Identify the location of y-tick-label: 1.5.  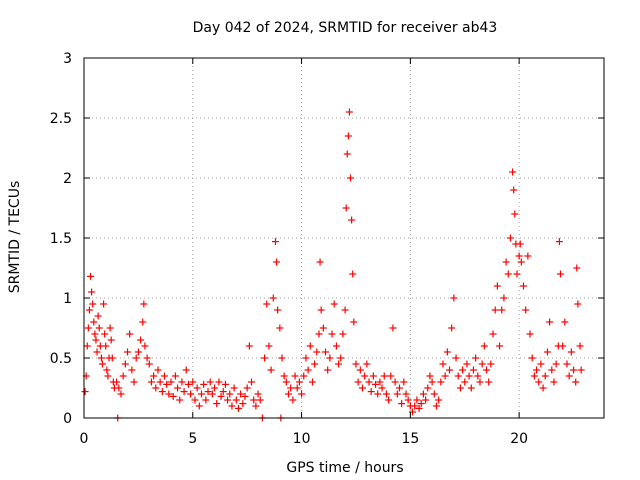
(61, 239).